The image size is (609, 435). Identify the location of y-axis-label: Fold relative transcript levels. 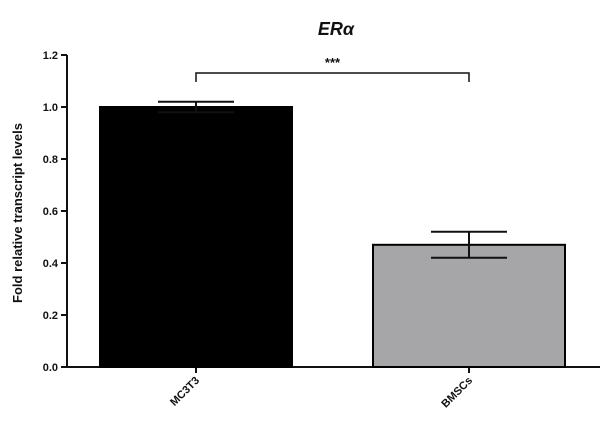
(17, 213).